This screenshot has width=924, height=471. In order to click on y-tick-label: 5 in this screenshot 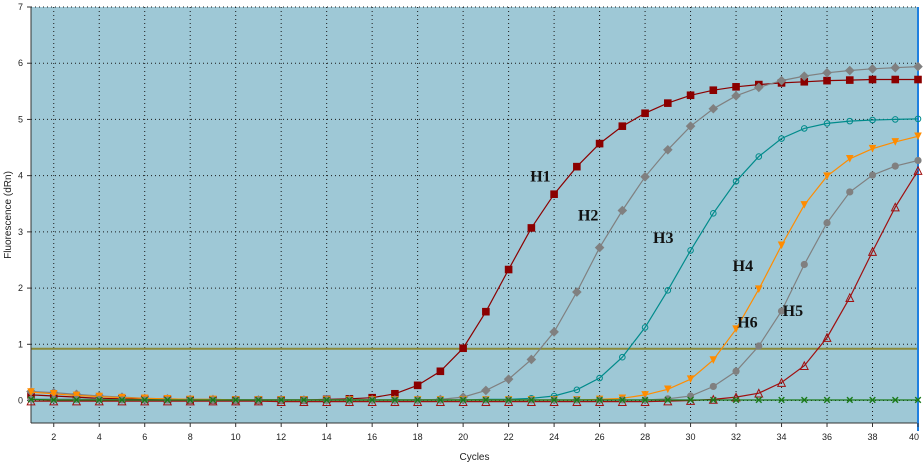, I will do `click(20, 119)`.